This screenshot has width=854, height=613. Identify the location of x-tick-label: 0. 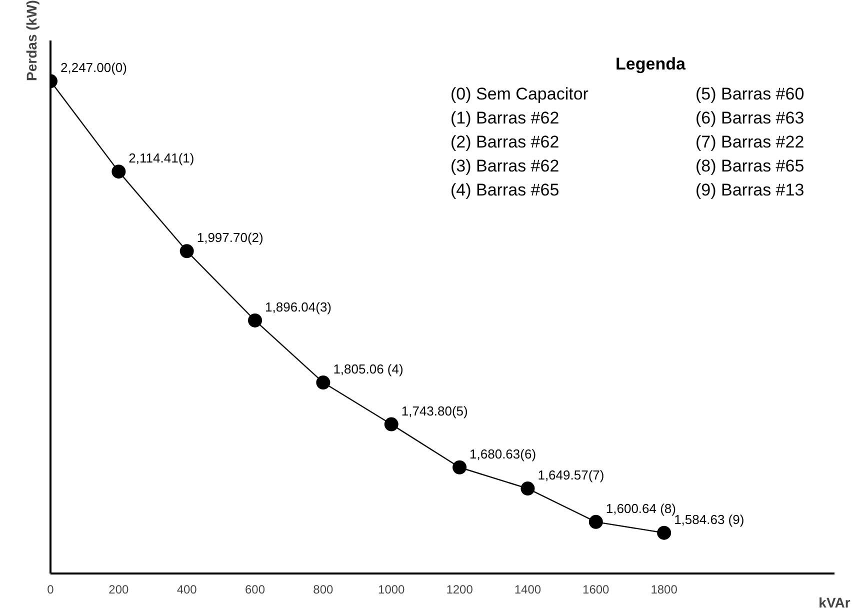
(50, 589).